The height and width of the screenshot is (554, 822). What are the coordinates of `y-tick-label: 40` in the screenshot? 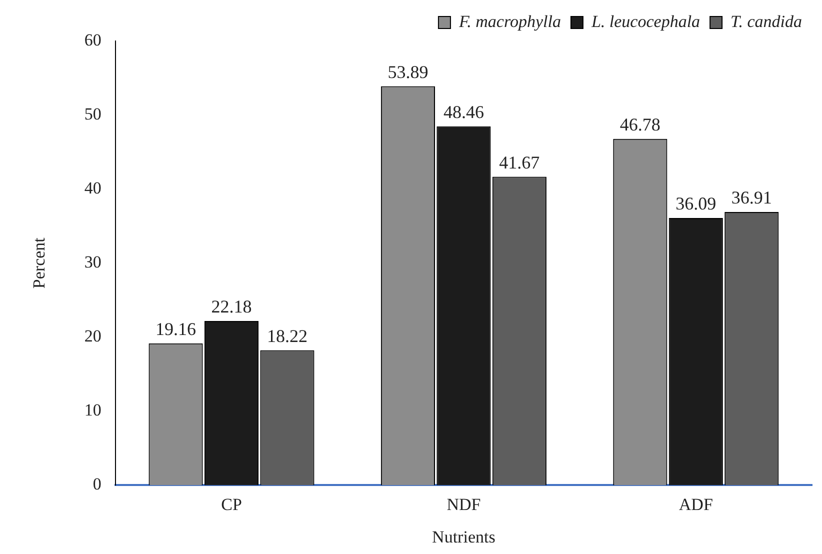 It's located at (93, 188).